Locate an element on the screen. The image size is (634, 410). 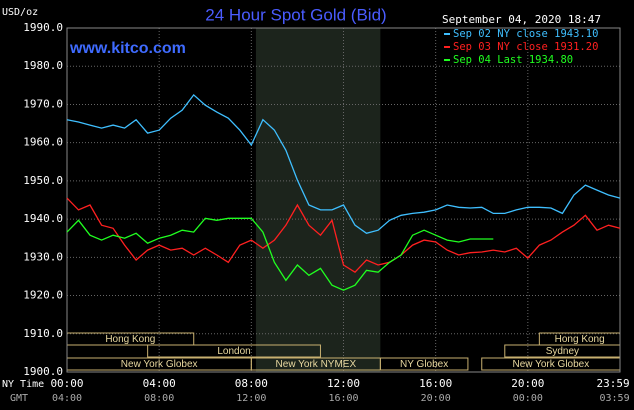
y-unit: USD/oz is located at coordinates (20, 12).